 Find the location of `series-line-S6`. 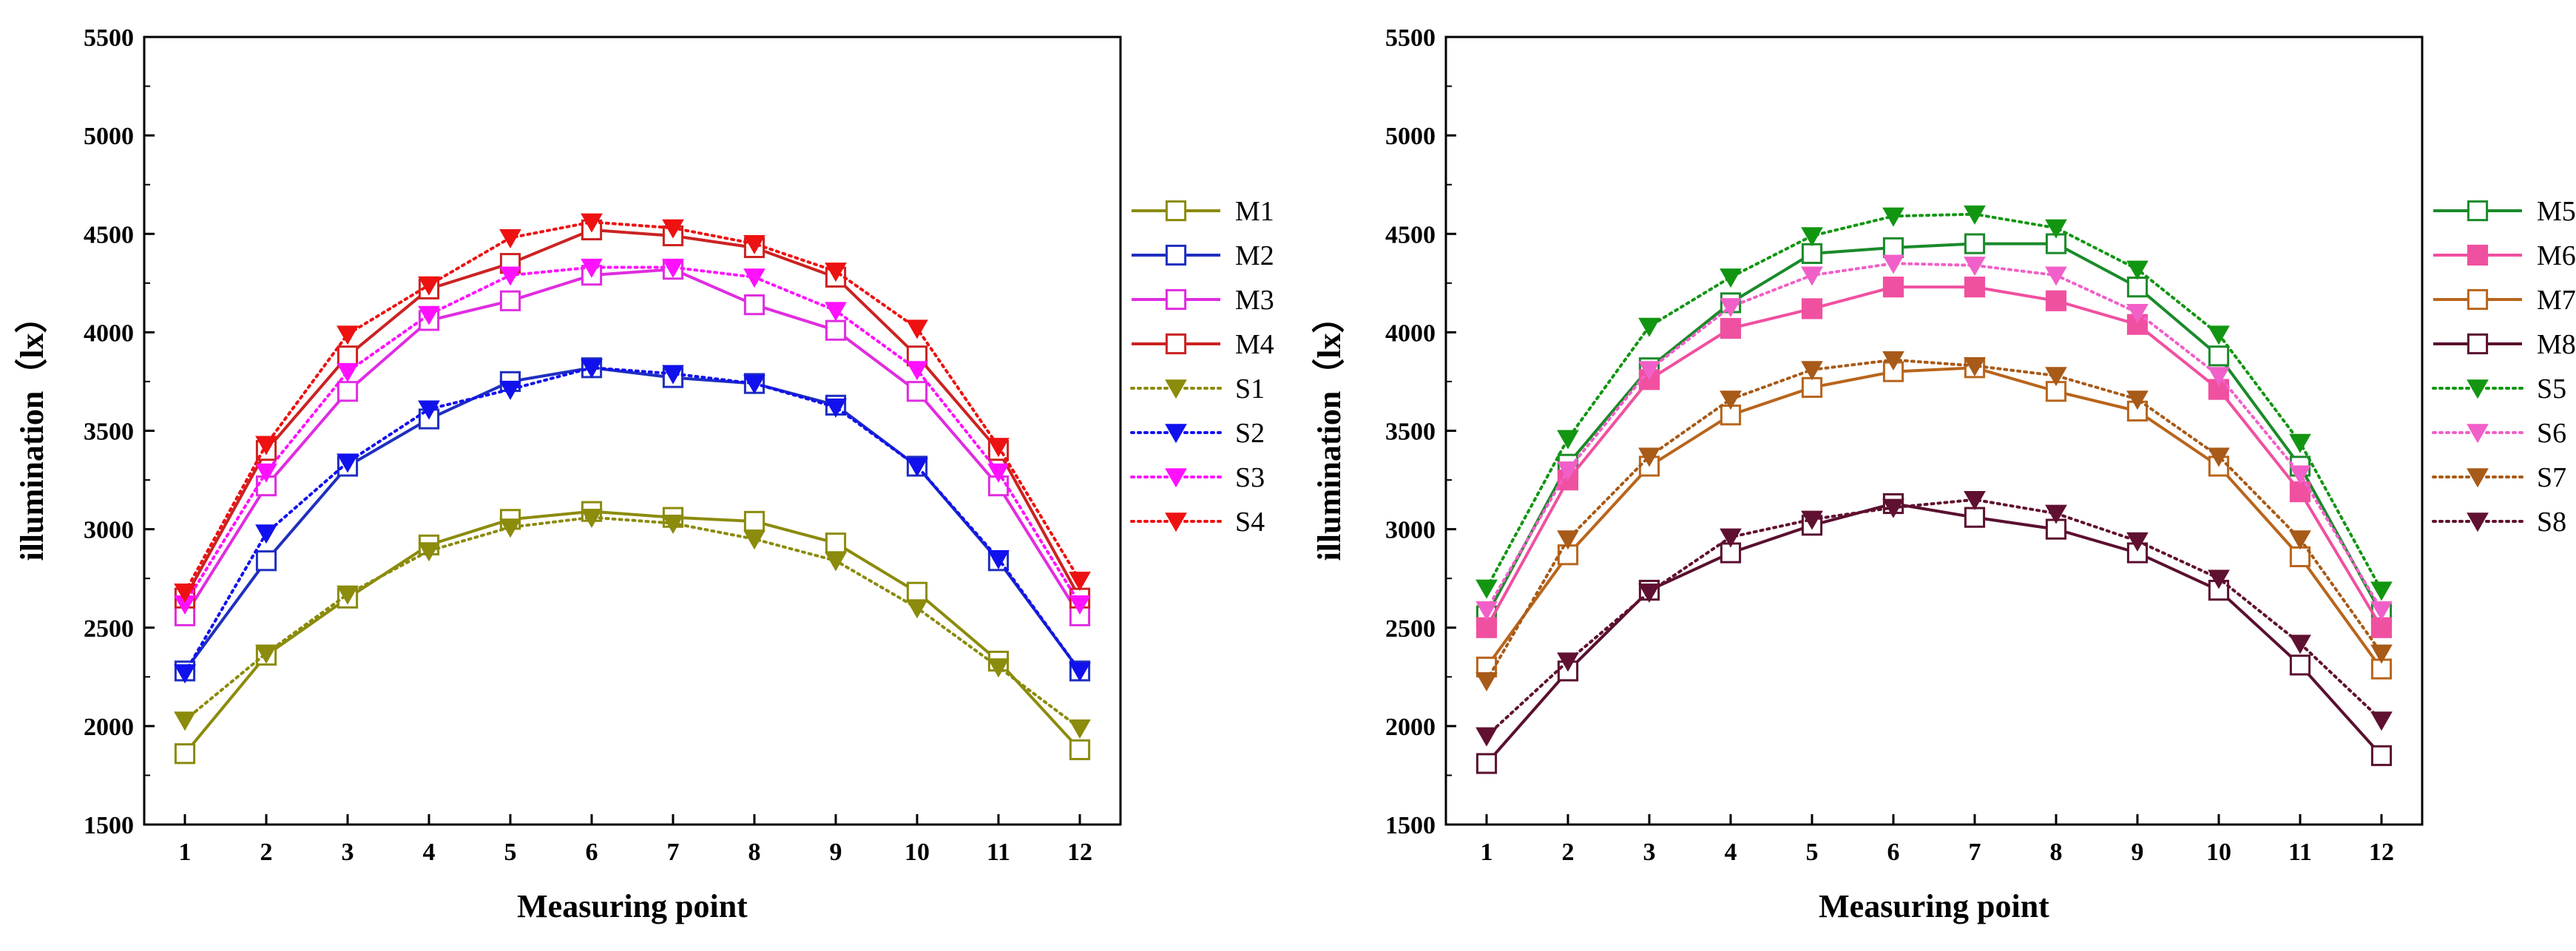

series-line-S6 is located at coordinates (1934, 437).